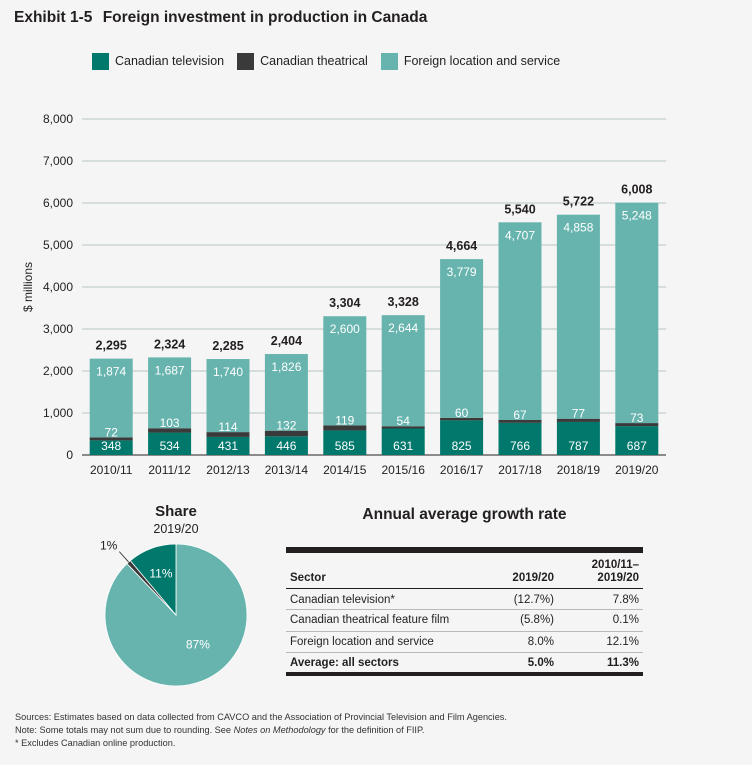  I want to click on table-total-row: Average: all sectors 5.0% 11.3%, so click(464, 664).